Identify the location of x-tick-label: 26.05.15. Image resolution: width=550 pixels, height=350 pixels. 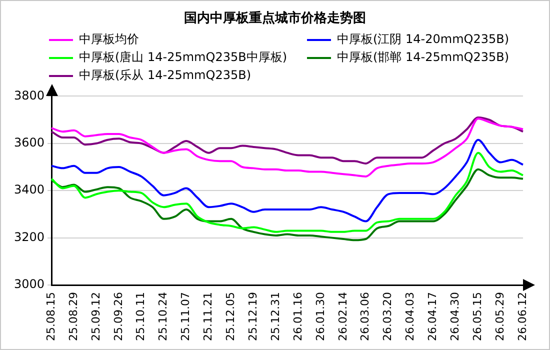
(477, 316).